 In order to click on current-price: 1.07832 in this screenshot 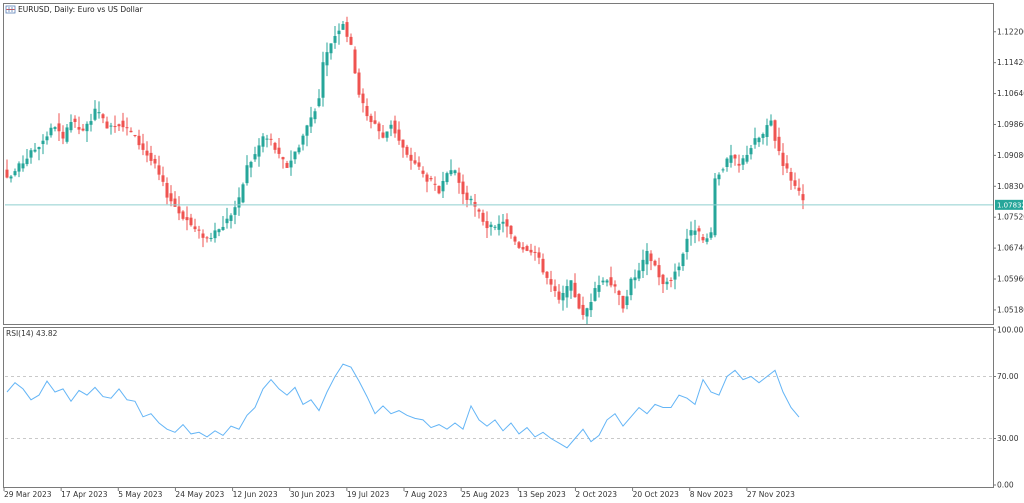, I will do `click(514, 204)`.